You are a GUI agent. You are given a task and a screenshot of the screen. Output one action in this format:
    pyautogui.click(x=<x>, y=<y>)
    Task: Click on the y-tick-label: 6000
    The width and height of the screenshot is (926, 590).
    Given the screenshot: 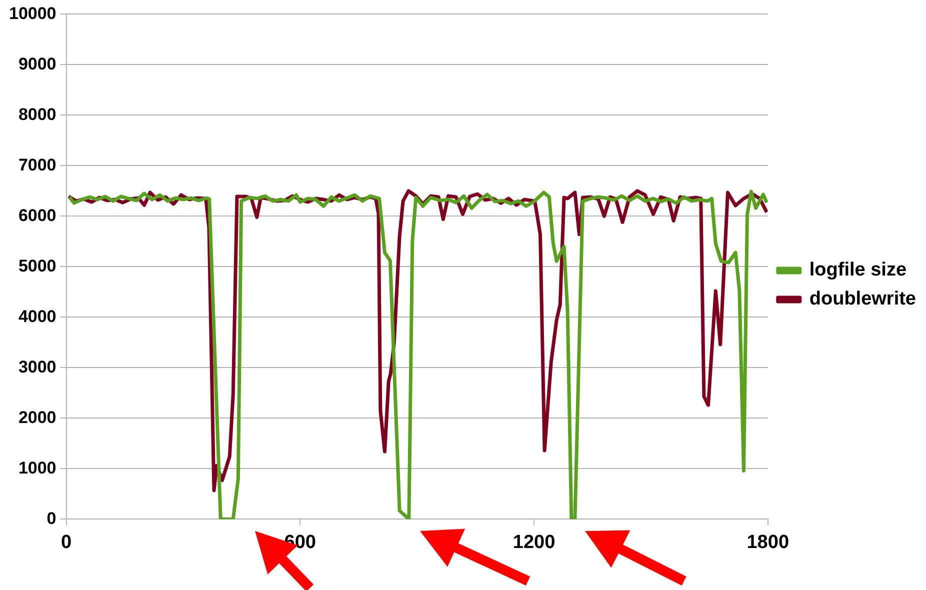 What is the action you would take?
    pyautogui.click(x=37, y=215)
    